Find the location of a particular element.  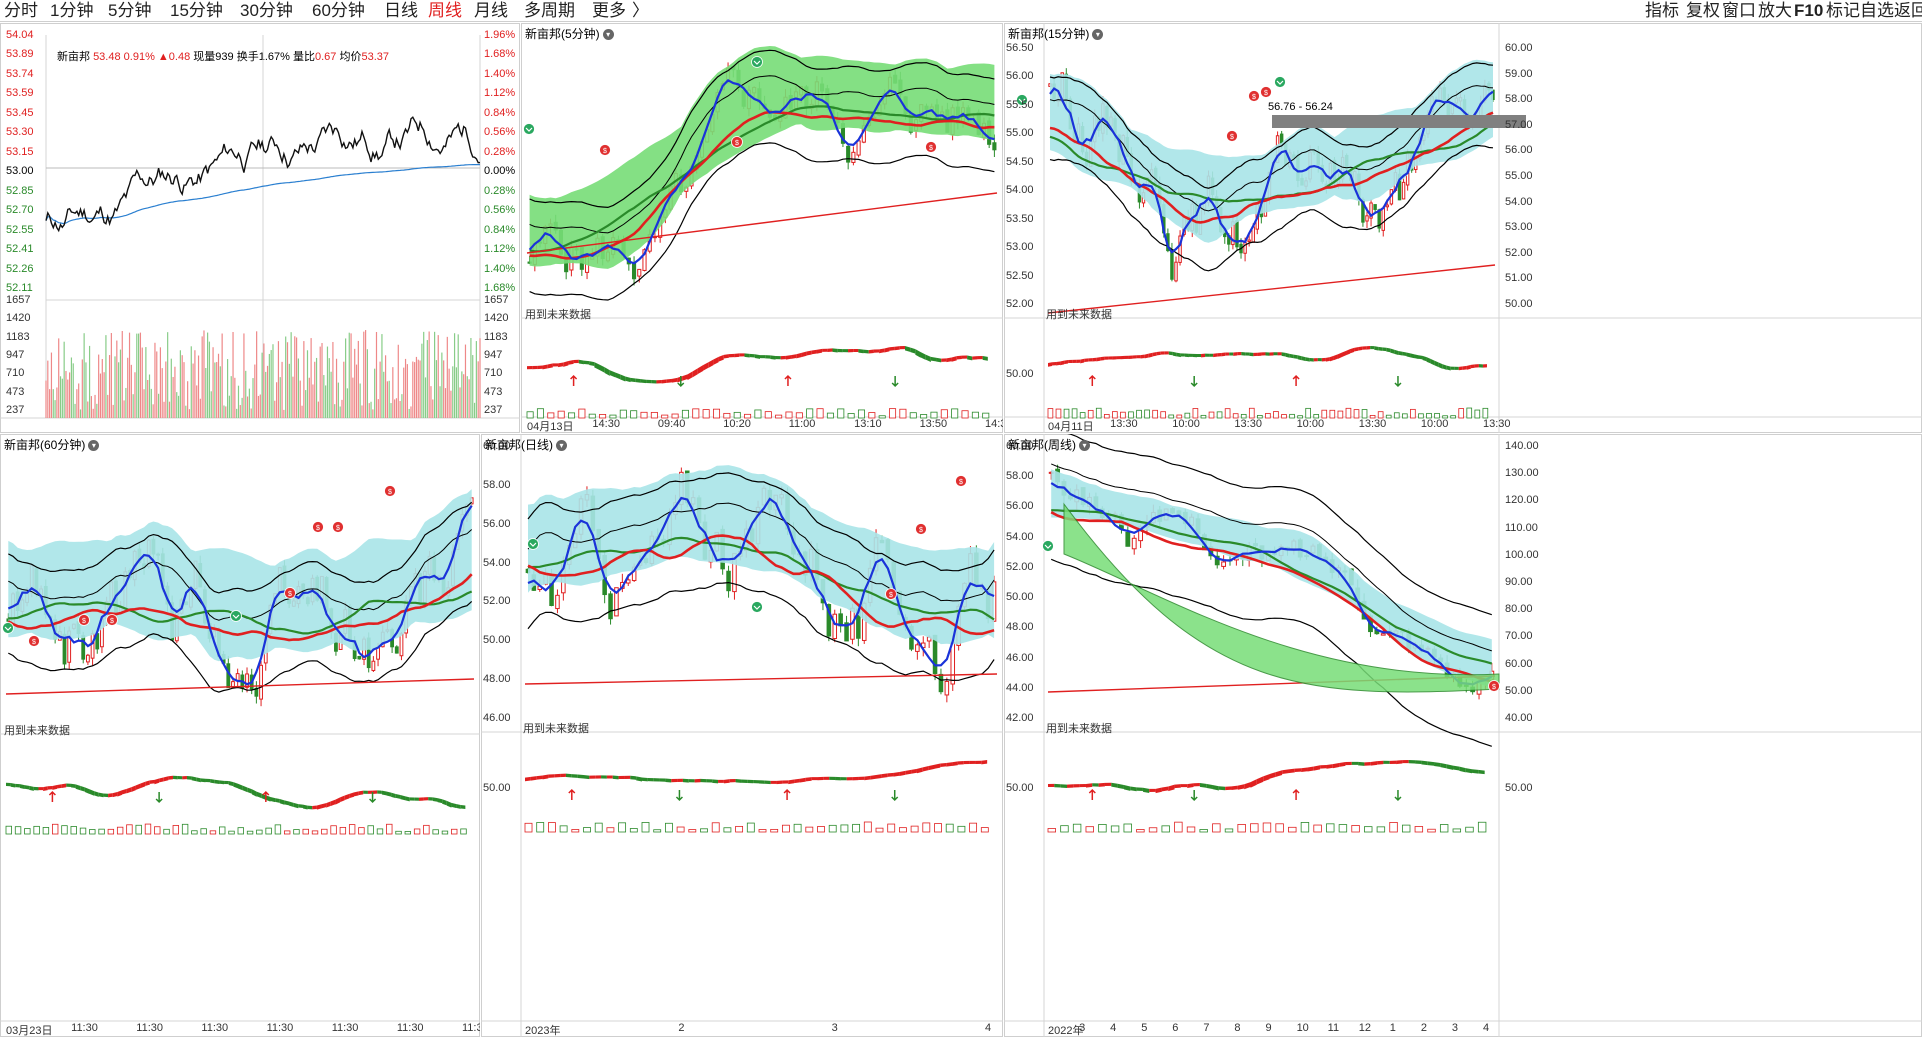

x-axis-label: 13:50 is located at coordinates (933, 424).